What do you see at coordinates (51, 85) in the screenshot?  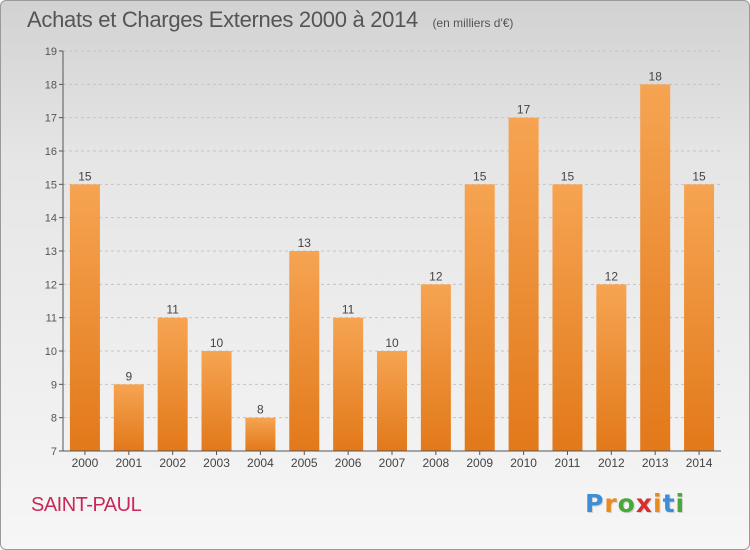 I see `y-tick-label: 18` at bounding box center [51, 85].